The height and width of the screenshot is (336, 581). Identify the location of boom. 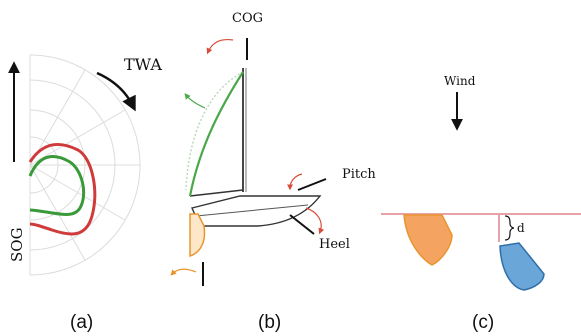
(216, 193).